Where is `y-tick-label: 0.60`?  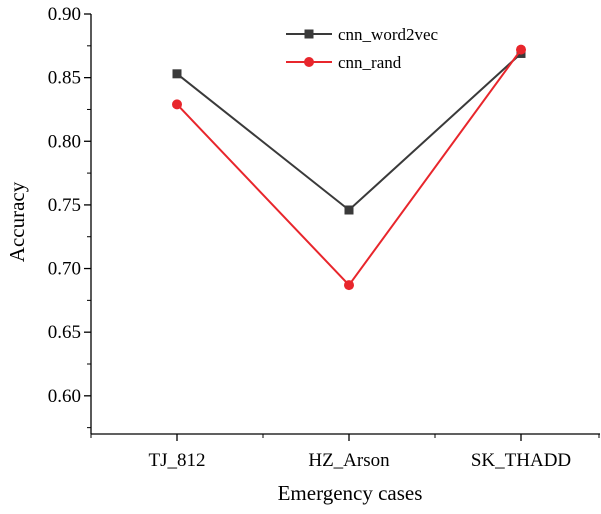
y-tick-label: 0.60 is located at coordinates (64, 396).